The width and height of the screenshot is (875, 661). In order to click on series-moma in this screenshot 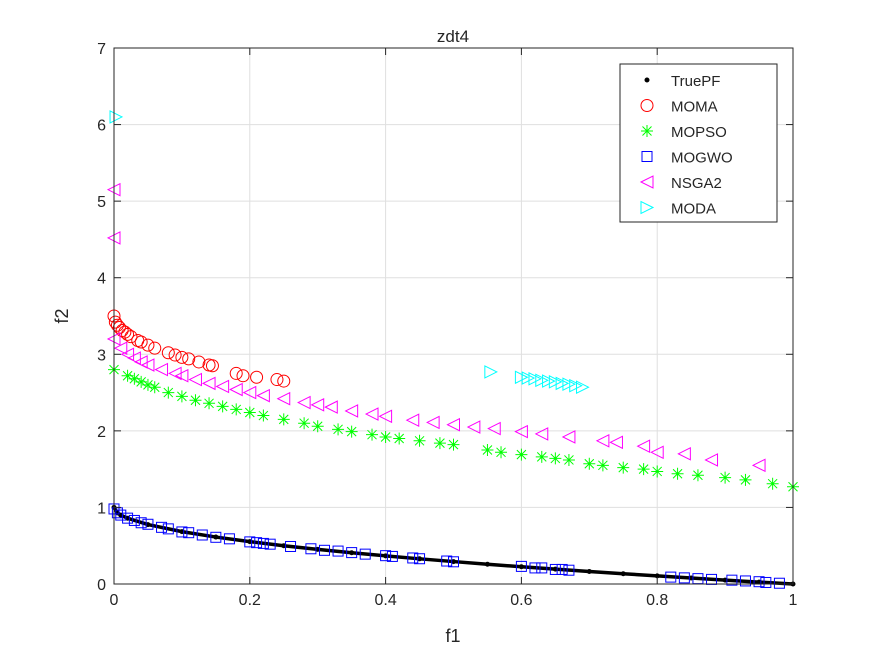, I will do `click(199, 348)`.